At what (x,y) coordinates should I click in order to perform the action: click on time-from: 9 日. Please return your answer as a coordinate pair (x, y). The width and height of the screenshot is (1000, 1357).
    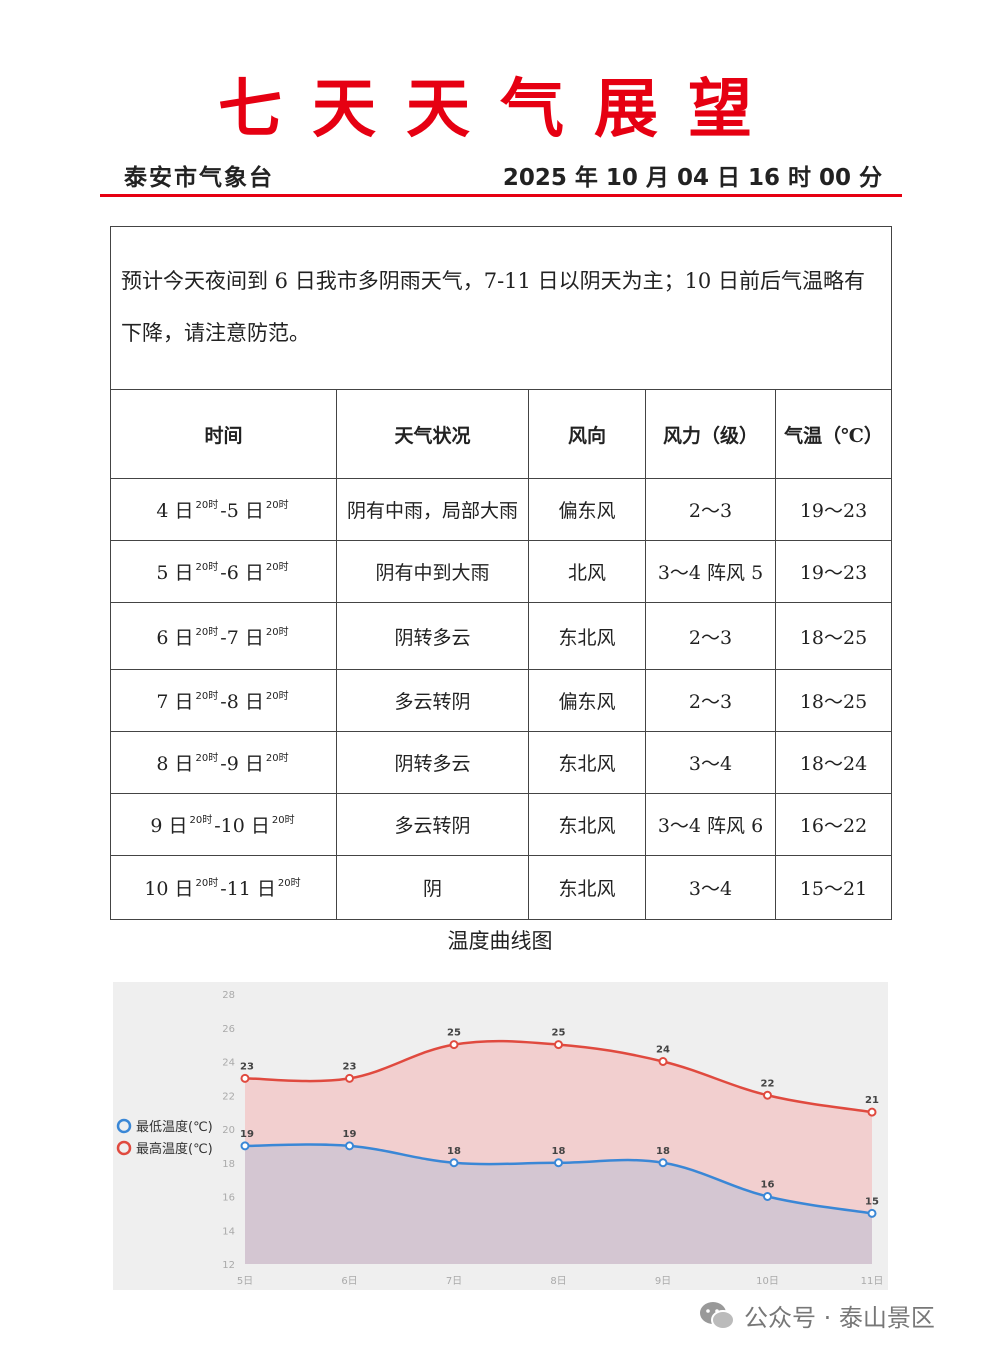
    Looking at the image, I should click on (169, 826).